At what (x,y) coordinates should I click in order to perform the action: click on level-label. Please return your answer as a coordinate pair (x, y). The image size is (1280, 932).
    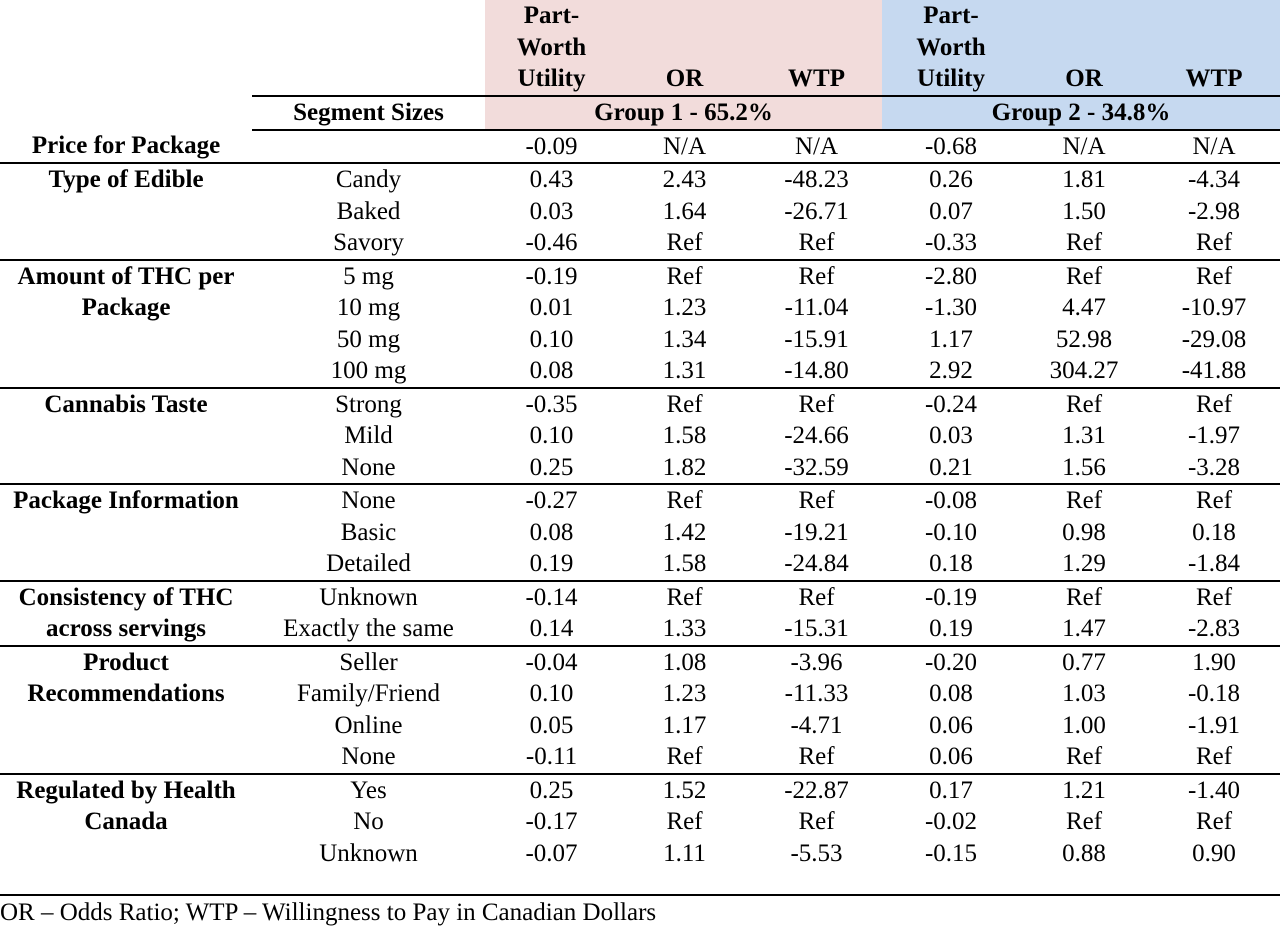
    Looking at the image, I should click on (368, 145).